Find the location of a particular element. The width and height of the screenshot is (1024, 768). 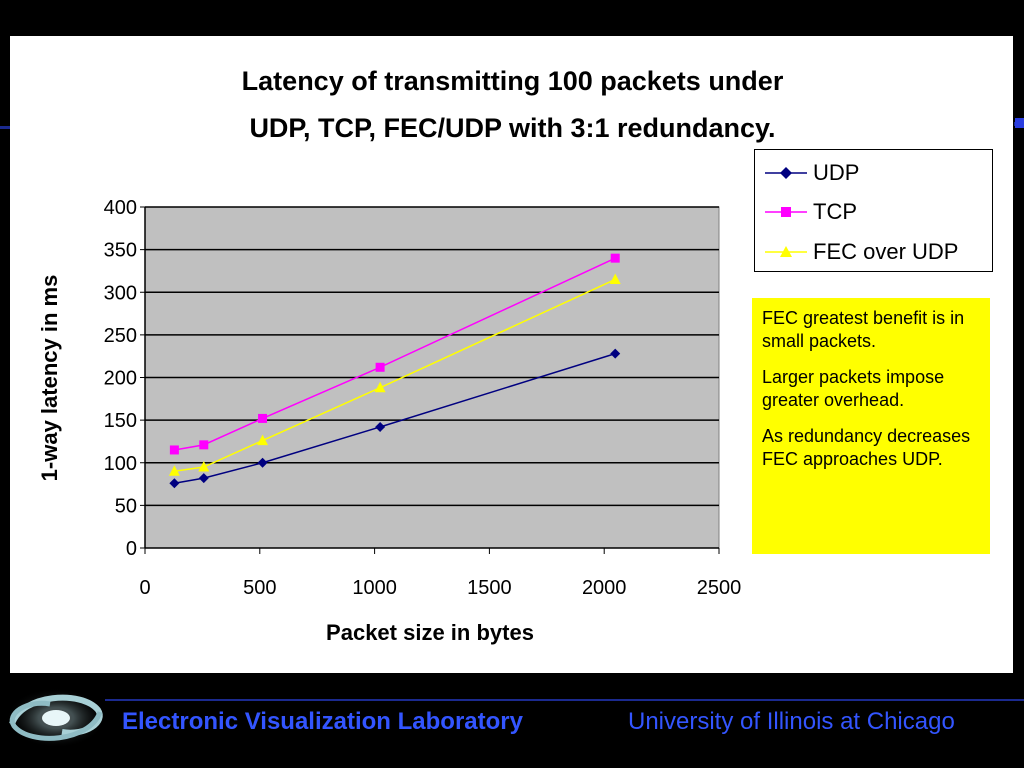

decorative-line-left is located at coordinates (5, 127).